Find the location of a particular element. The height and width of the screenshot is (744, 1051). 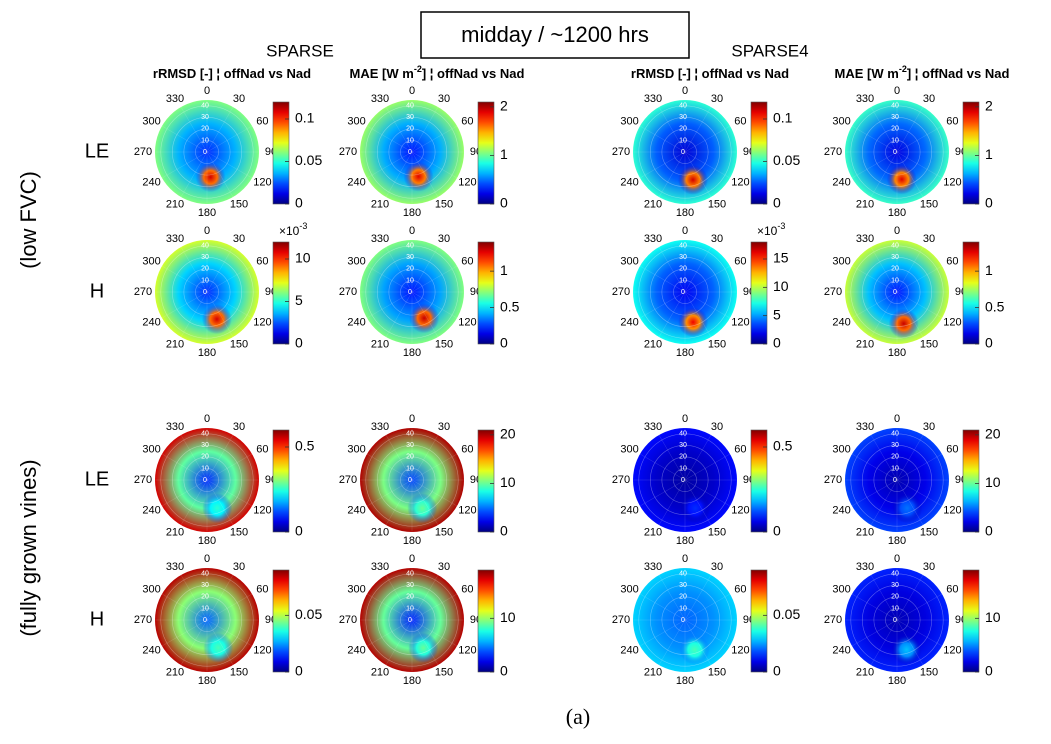

r-tick-label: 10 is located at coordinates (895, 468).